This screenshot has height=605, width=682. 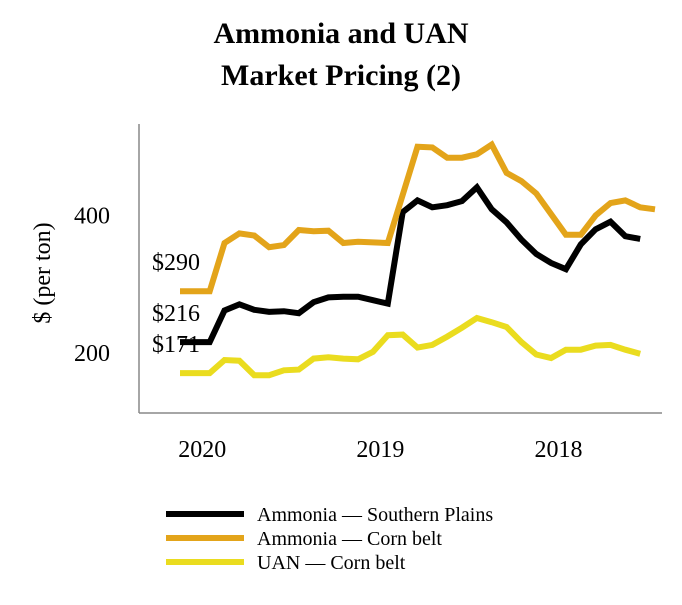 What do you see at coordinates (341, 75) in the screenshot?
I see `chart-title-line-2: Market Pricing (2)` at bounding box center [341, 75].